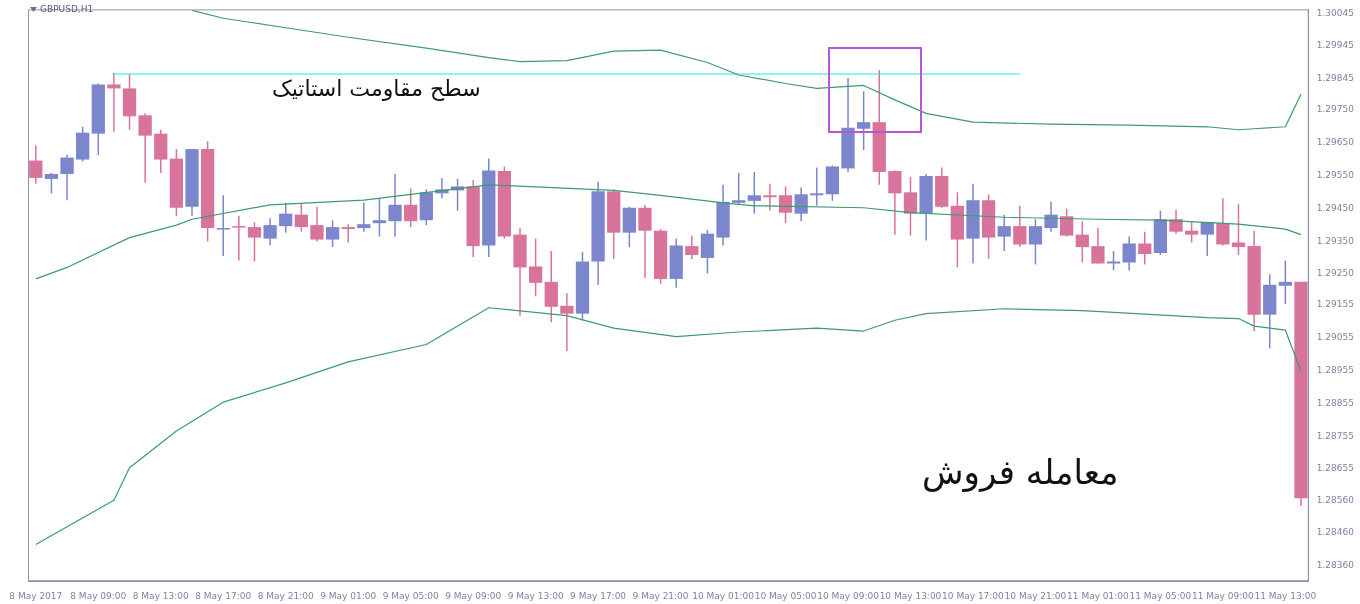 Image resolution: width=1360 pixels, height=604 pixels. What do you see at coordinates (910, 595) in the screenshot?
I see `x-tick-label: 10 May 13:00` at bounding box center [910, 595].